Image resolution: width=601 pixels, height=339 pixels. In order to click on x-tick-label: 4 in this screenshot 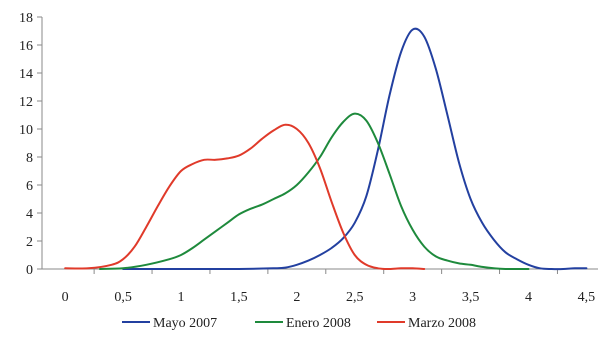, I will do `click(528, 297)`.